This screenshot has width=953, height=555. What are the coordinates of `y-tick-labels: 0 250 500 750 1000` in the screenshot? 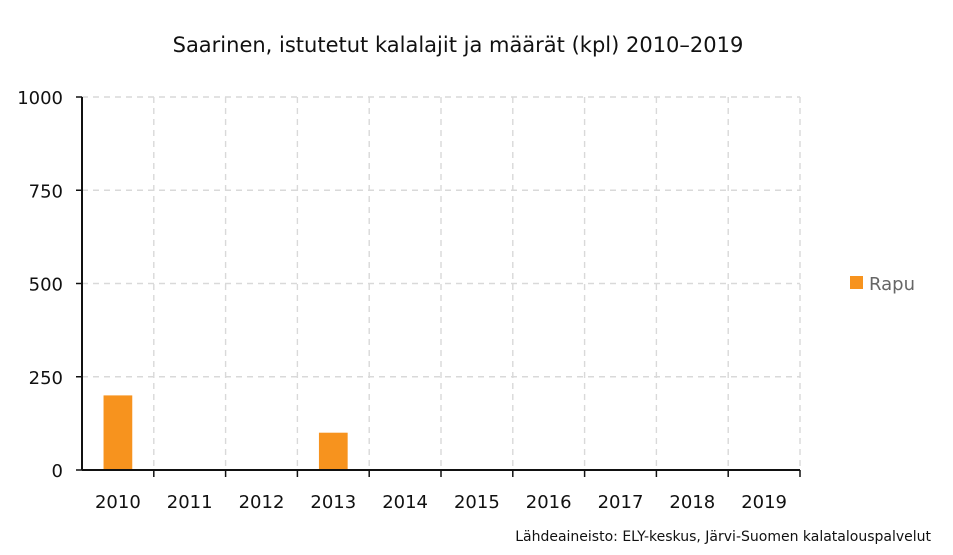 It's located at (40, 285).